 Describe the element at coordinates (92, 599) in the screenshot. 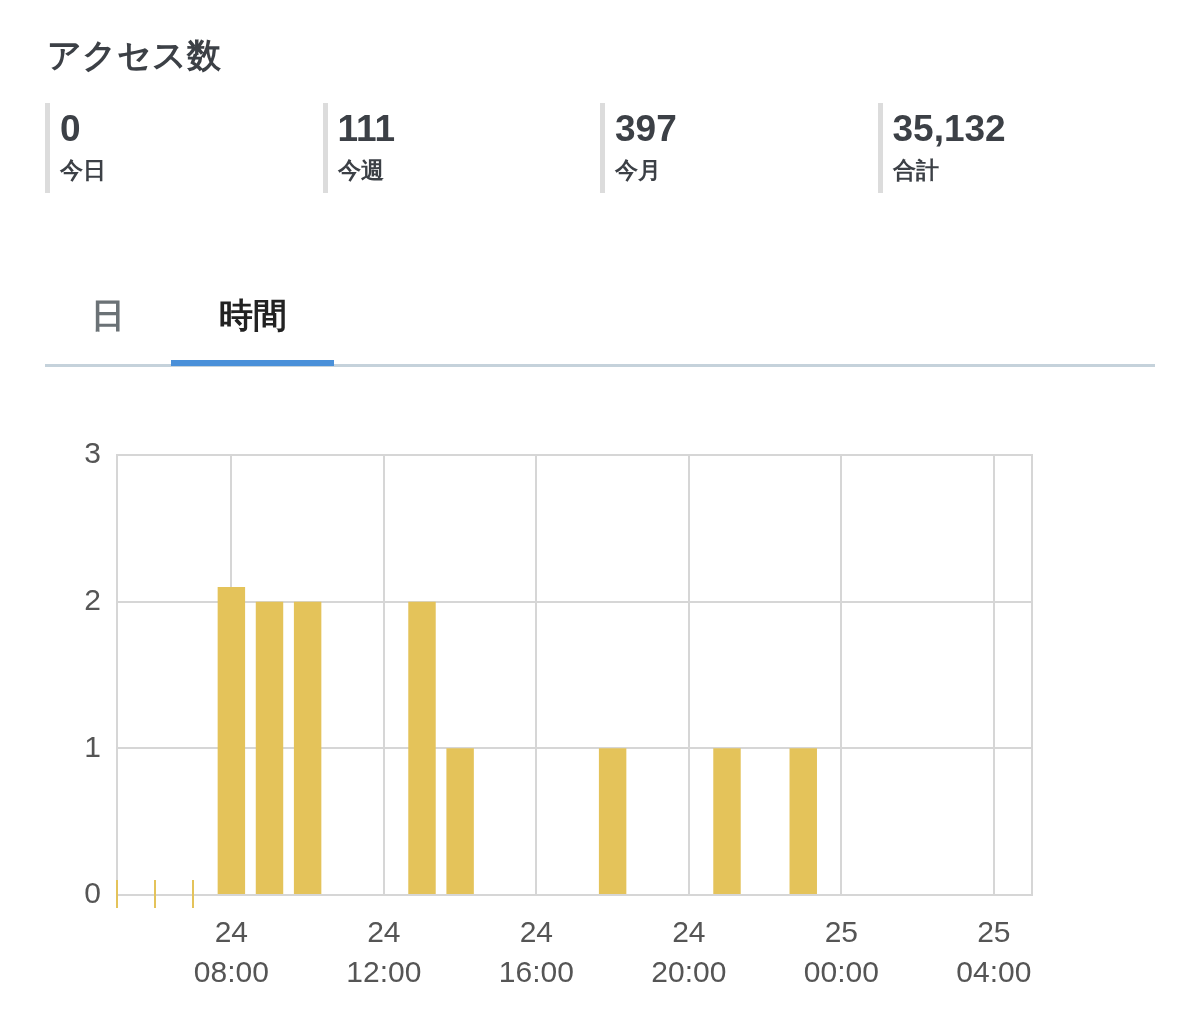

I see `y-tick-label: 2` at that location.